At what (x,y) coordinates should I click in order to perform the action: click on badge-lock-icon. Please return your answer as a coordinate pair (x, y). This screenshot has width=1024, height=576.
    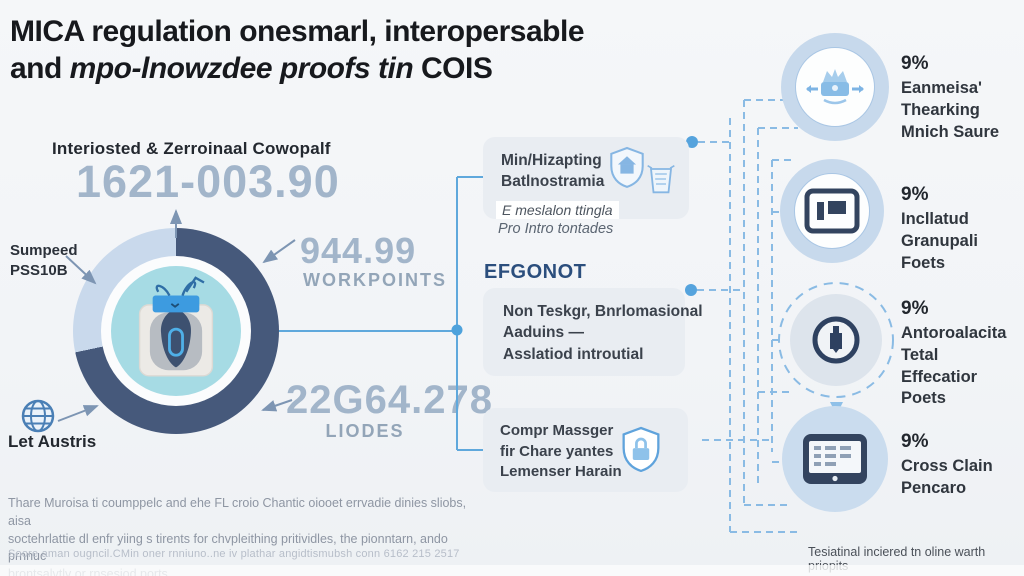
    Looking at the image, I should click on (835, 87).